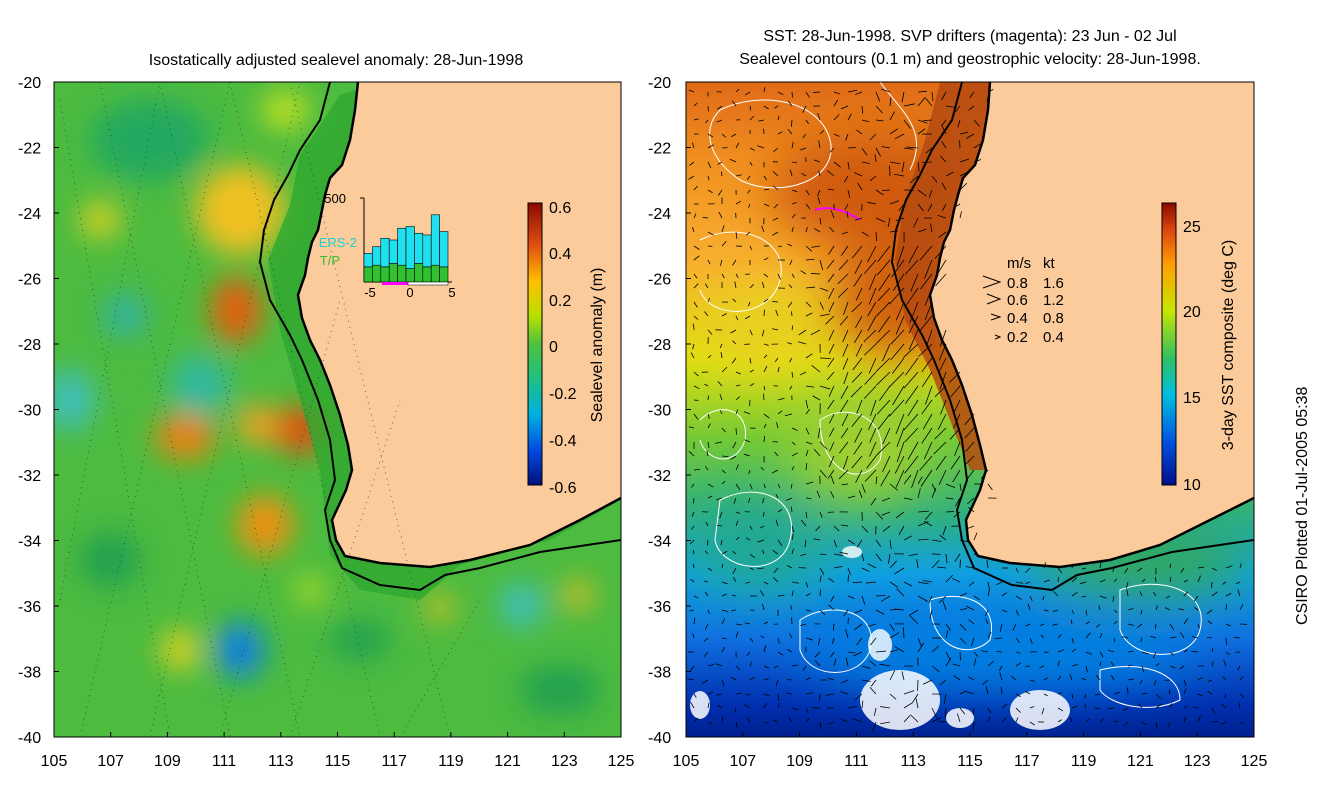  Describe the element at coordinates (406, 248) in the screenshot. I see `inset-bars` at that location.